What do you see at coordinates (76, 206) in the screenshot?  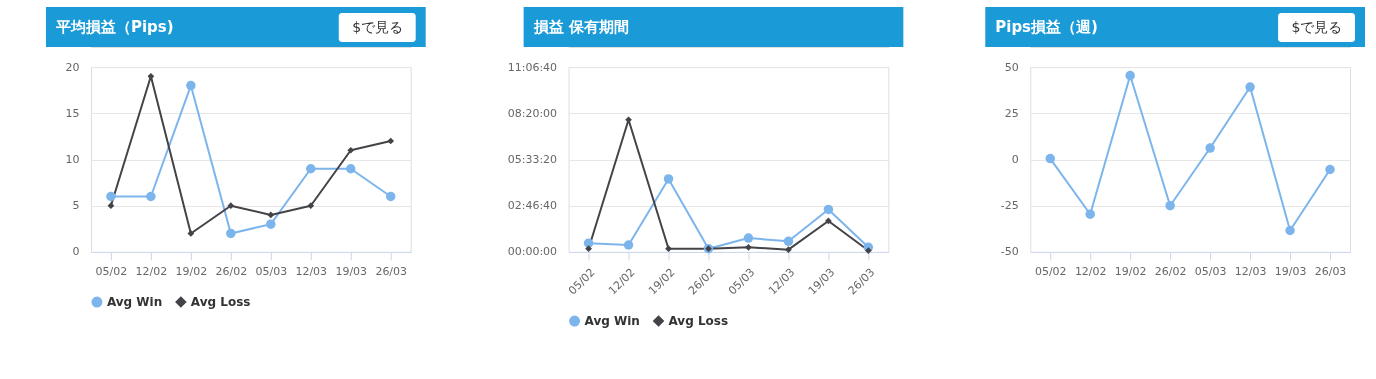 I see `y-tick-label: 5` at bounding box center [76, 206].